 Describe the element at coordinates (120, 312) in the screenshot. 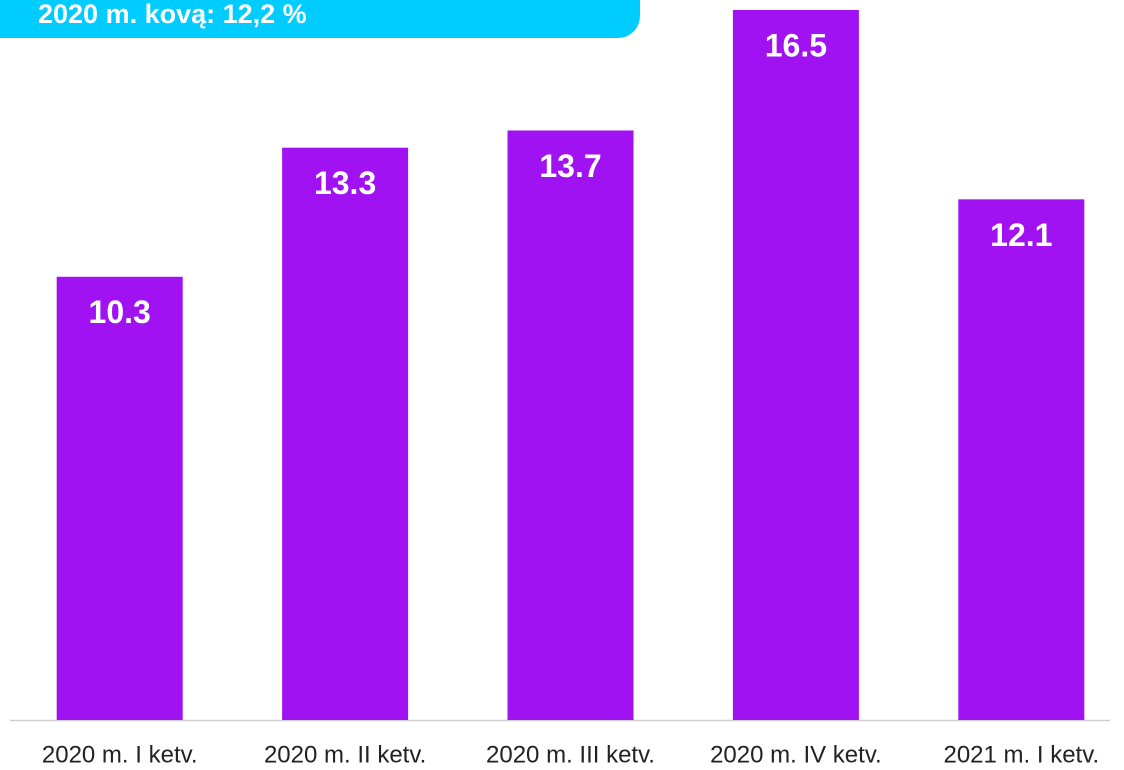

I see `value-label: 10.3` at that location.